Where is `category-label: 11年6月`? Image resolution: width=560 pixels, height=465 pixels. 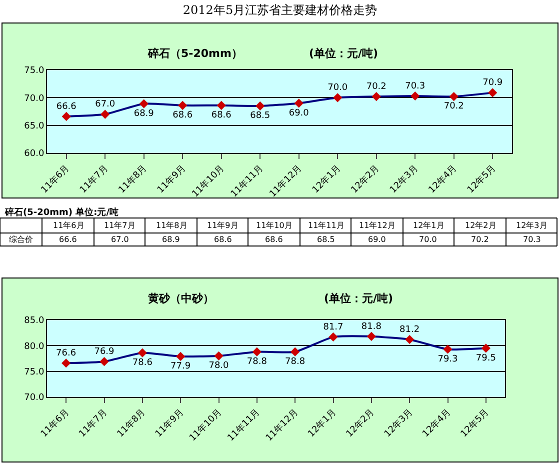 category-label: 11年6月 is located at coordinates (68, 225).